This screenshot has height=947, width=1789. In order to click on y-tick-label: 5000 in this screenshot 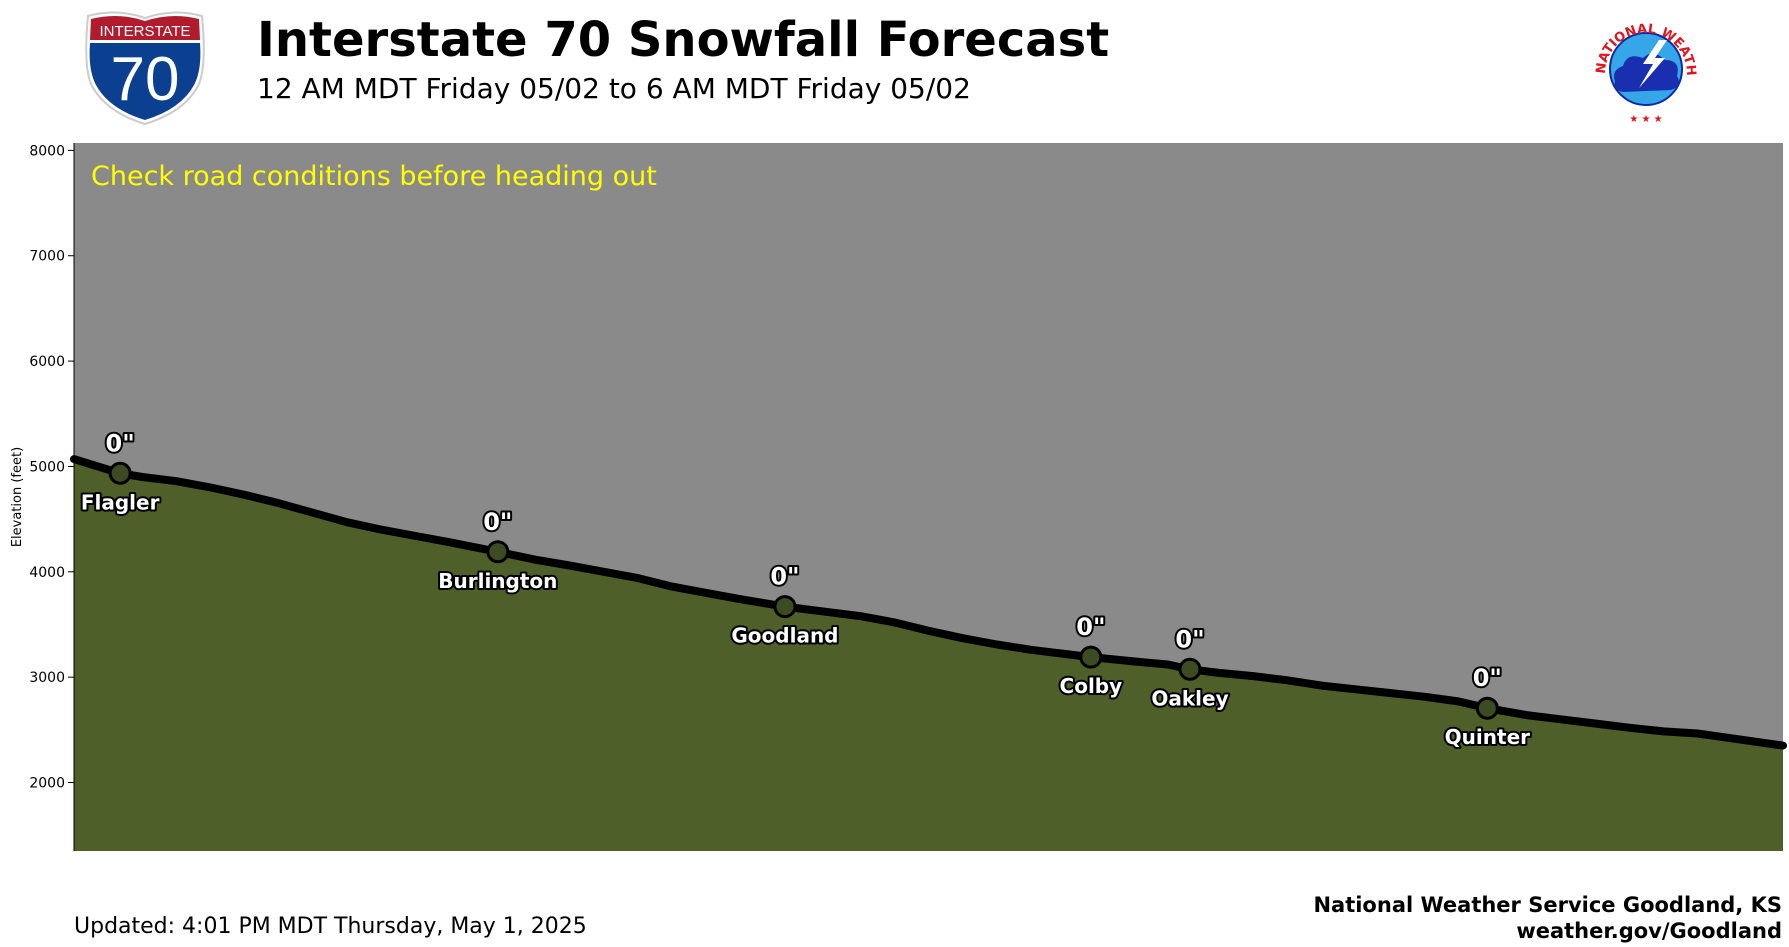, I will do `click(47, 467)`.